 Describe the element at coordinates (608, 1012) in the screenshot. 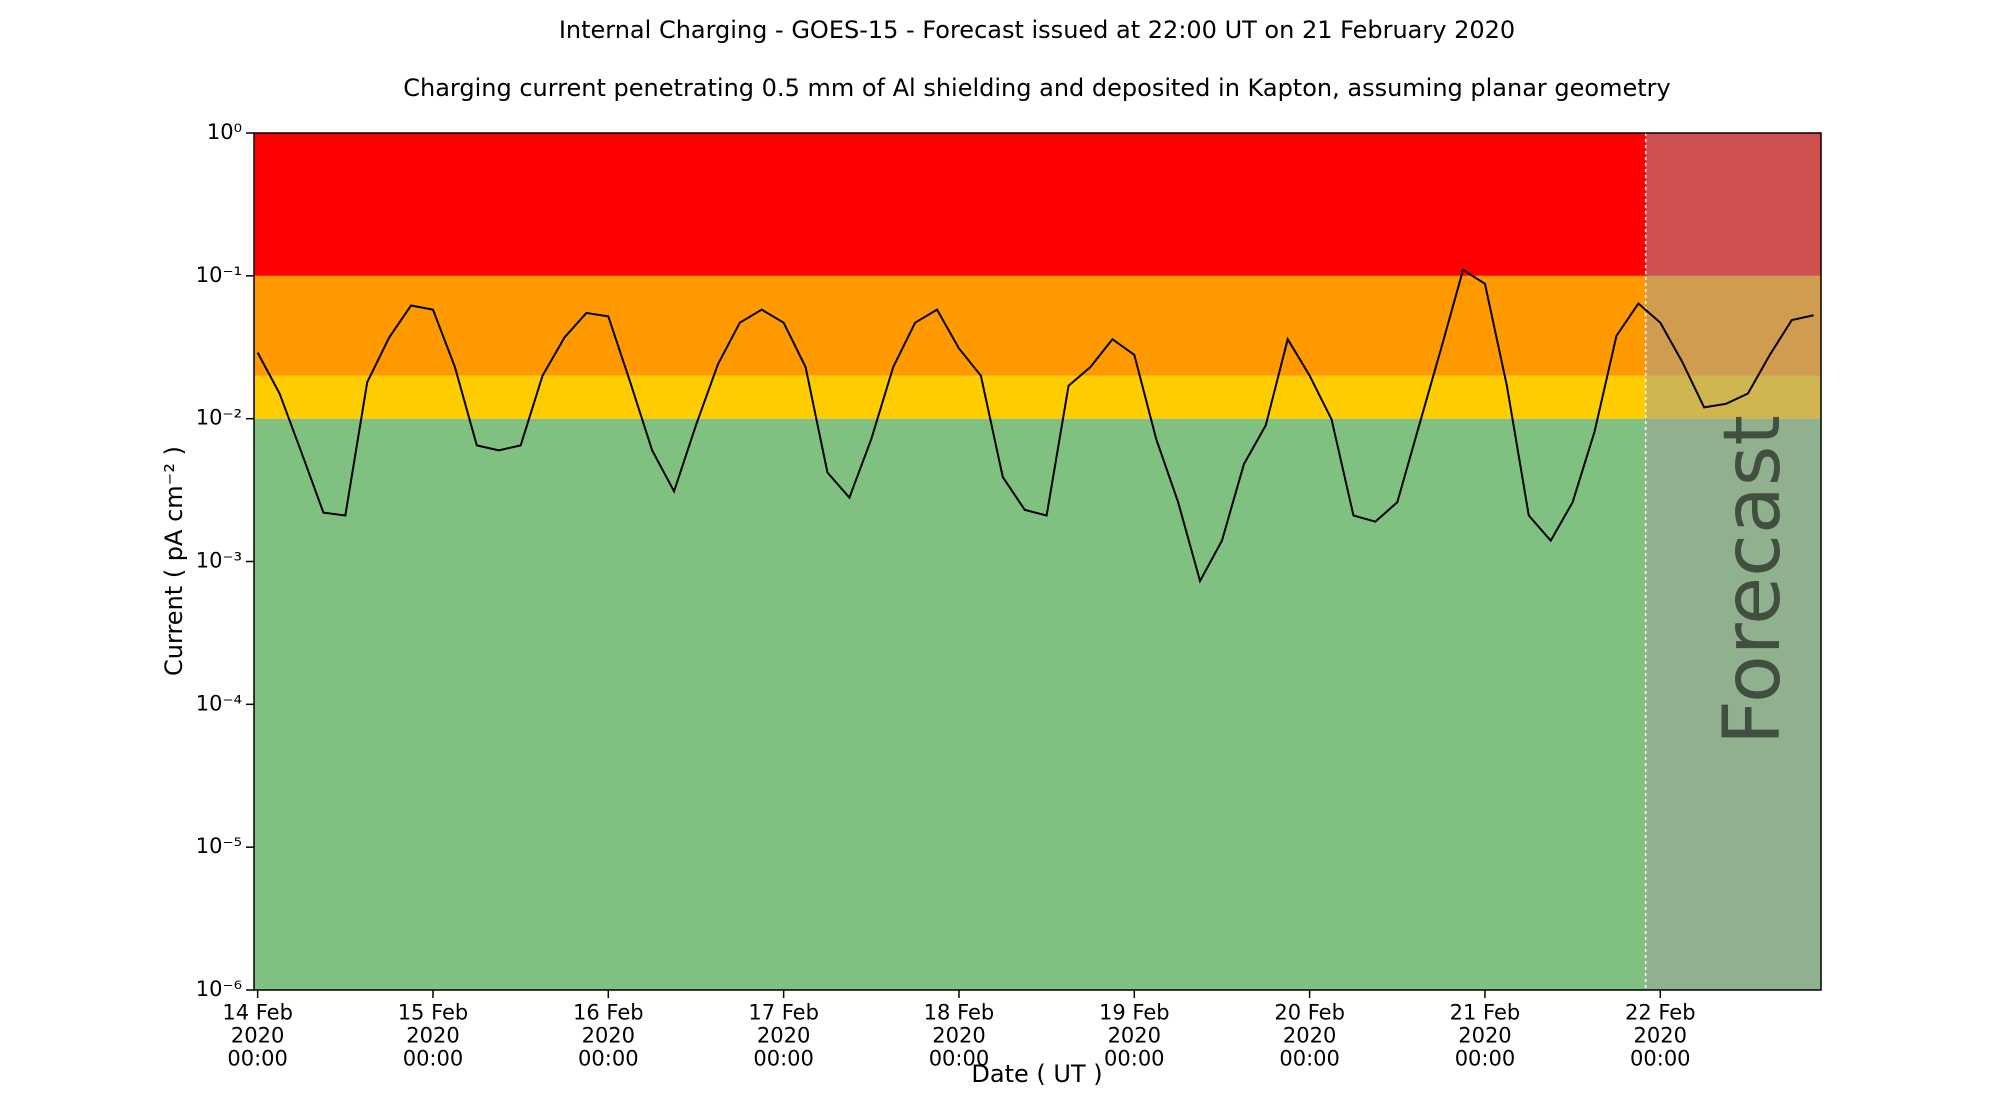

I see `x-tick-label-line: 16 Feb` at that location.